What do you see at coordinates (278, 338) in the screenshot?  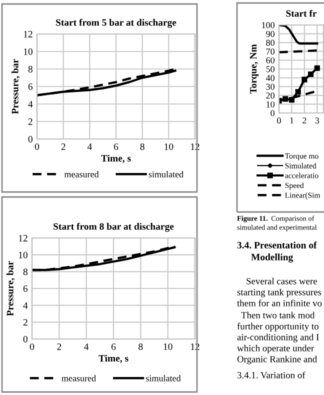 I see `text: air-conditioning and I` at bounding box center [278, 338].